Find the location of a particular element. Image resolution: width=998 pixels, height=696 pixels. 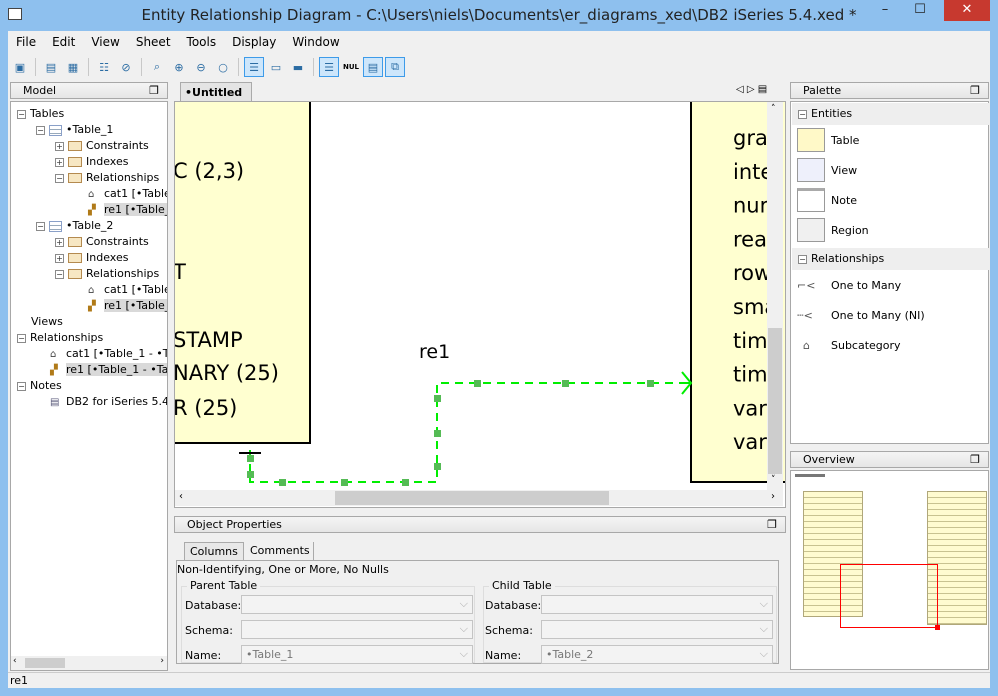

palette-item-note: Note is located at coordinates (827, 200).